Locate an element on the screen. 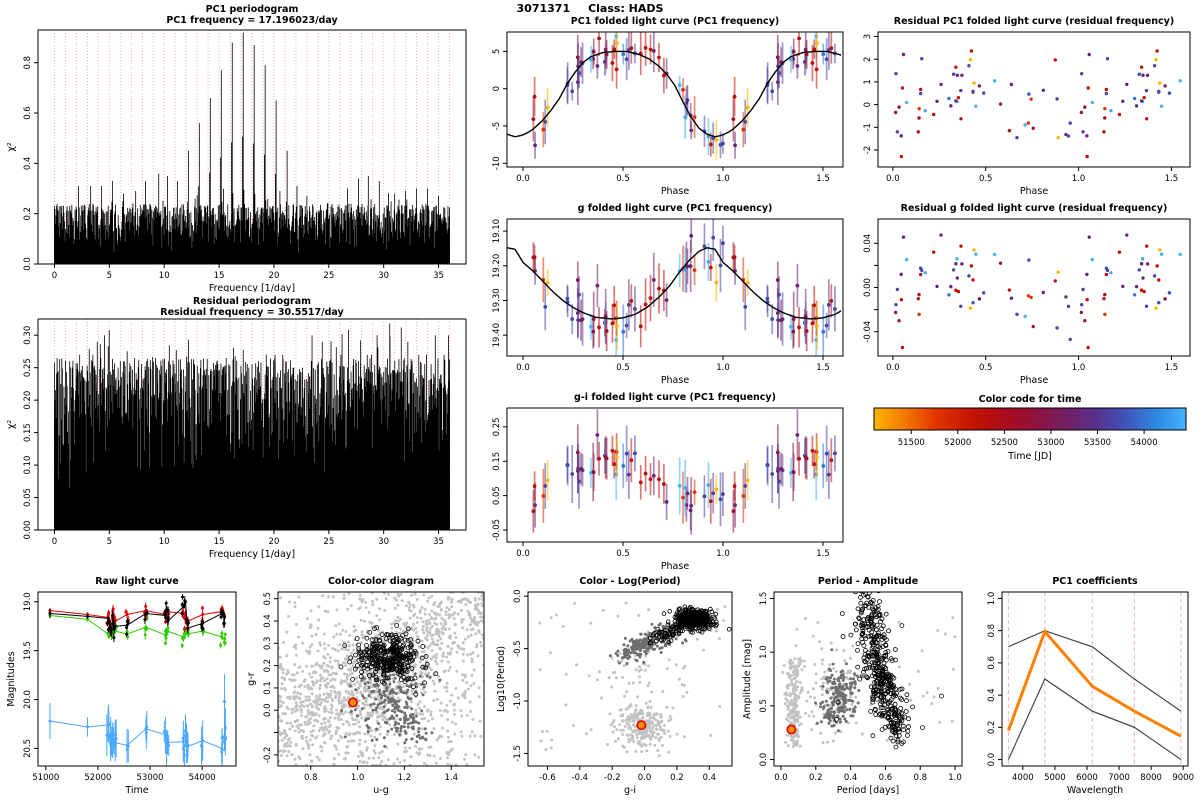 Image resolution: width=1200 pixels, height=800 pixels. svg-text: 3 is located at coordinates (868, 36).